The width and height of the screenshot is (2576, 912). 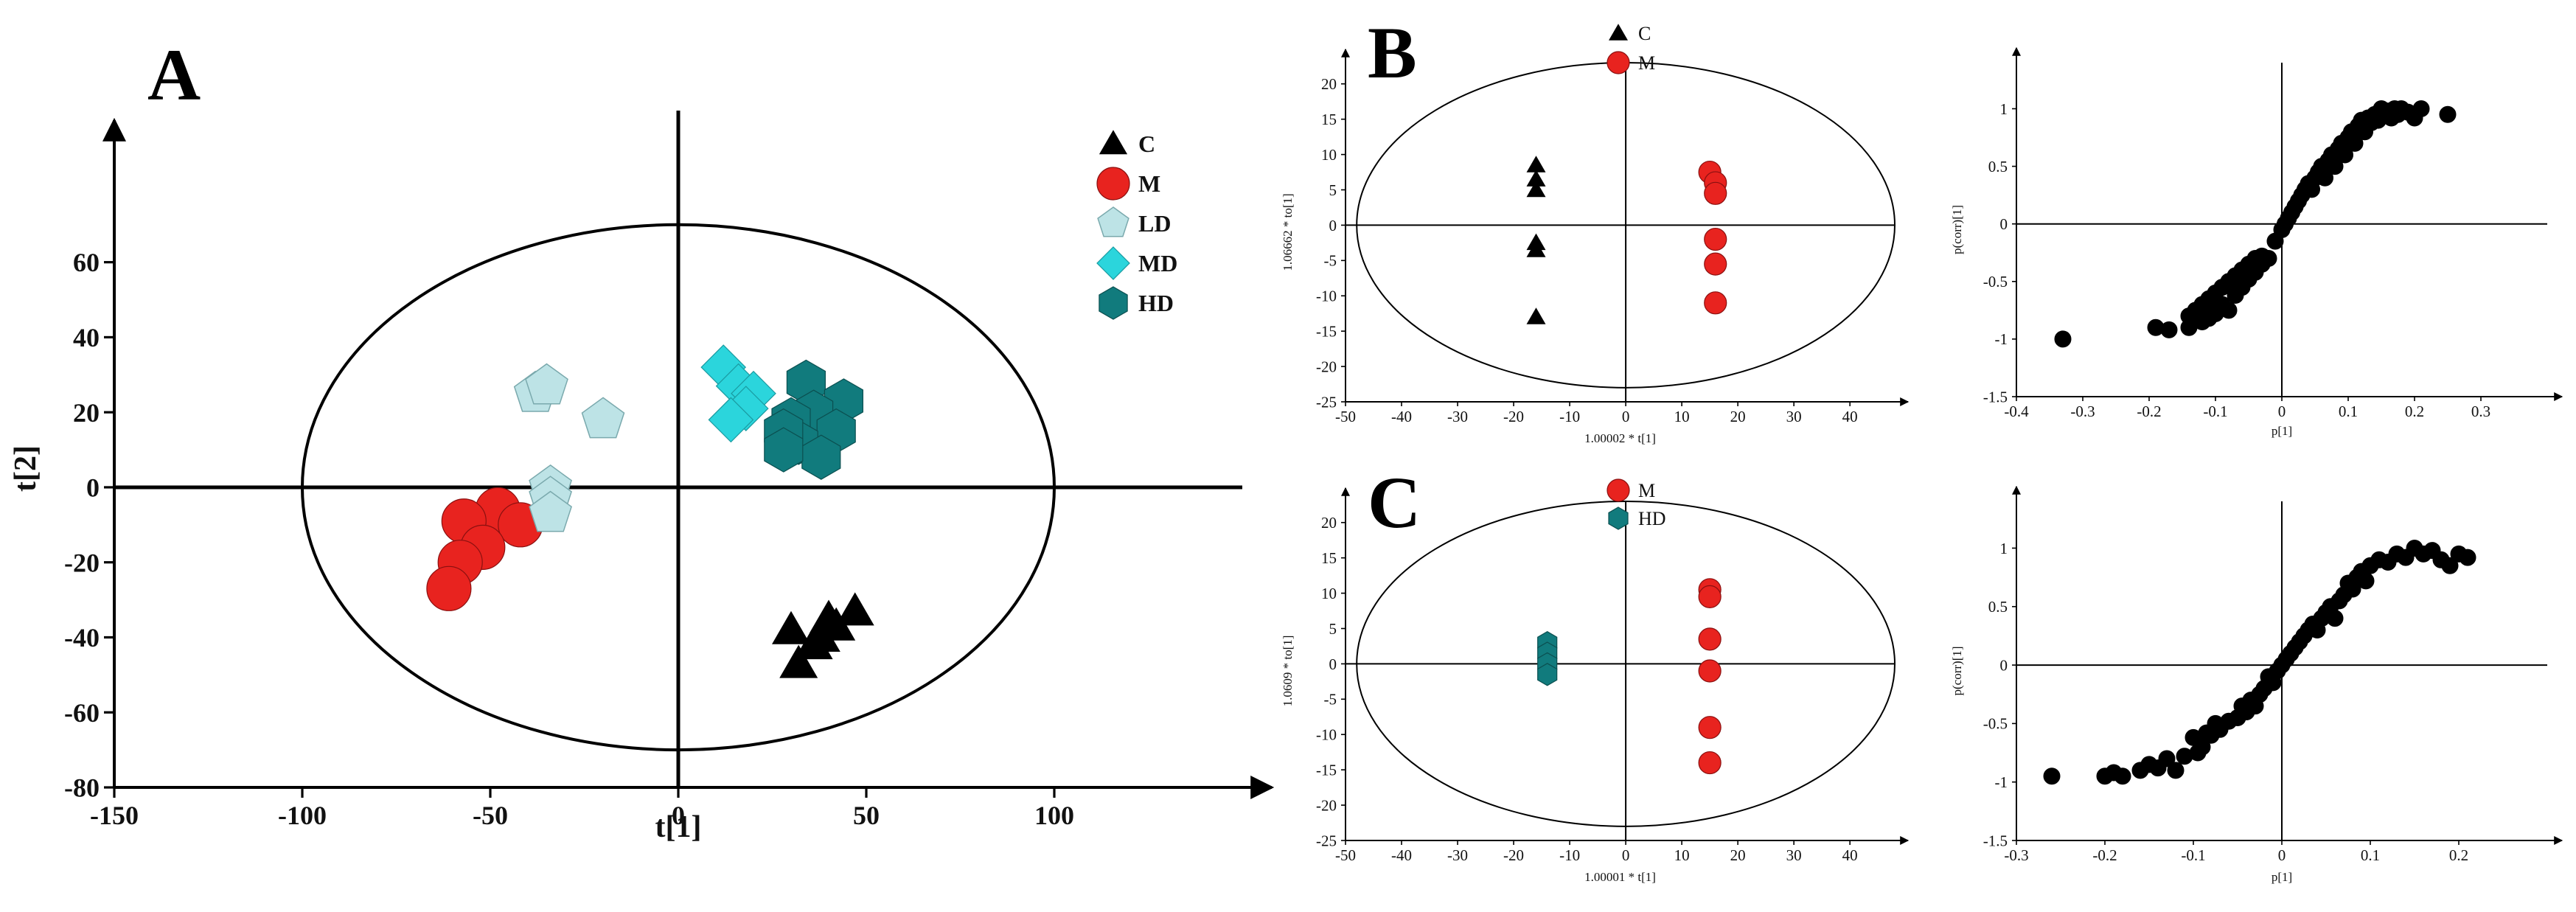 What do you see at coordinates (1054, 815) in the screenshot?
I see `x-tick-label: 100` at bounding box center [1054, 815].